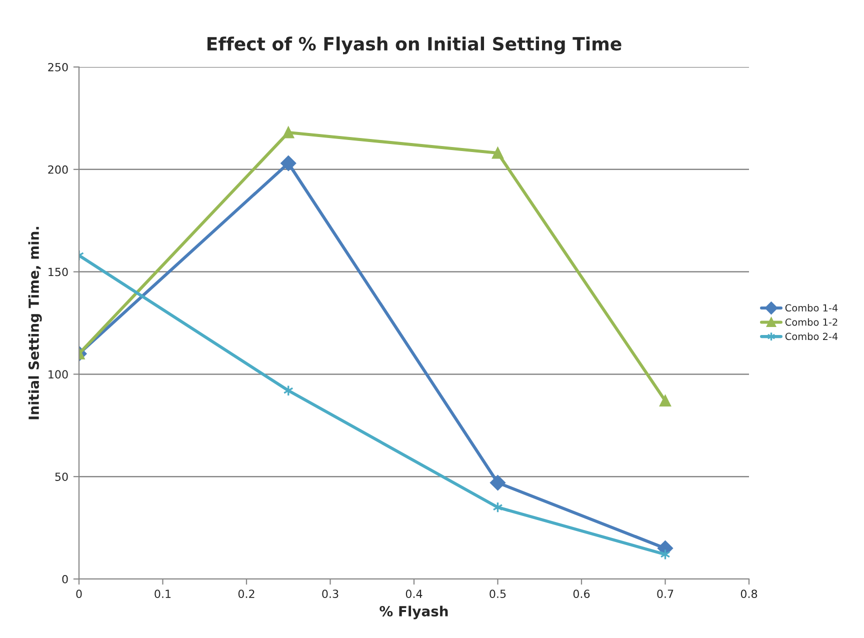 The image size is (864, 638). What do you see at coordinates (58, 169) in the screenshot?
I see `y-tick-label: 200` at bounding box center [58, 169].